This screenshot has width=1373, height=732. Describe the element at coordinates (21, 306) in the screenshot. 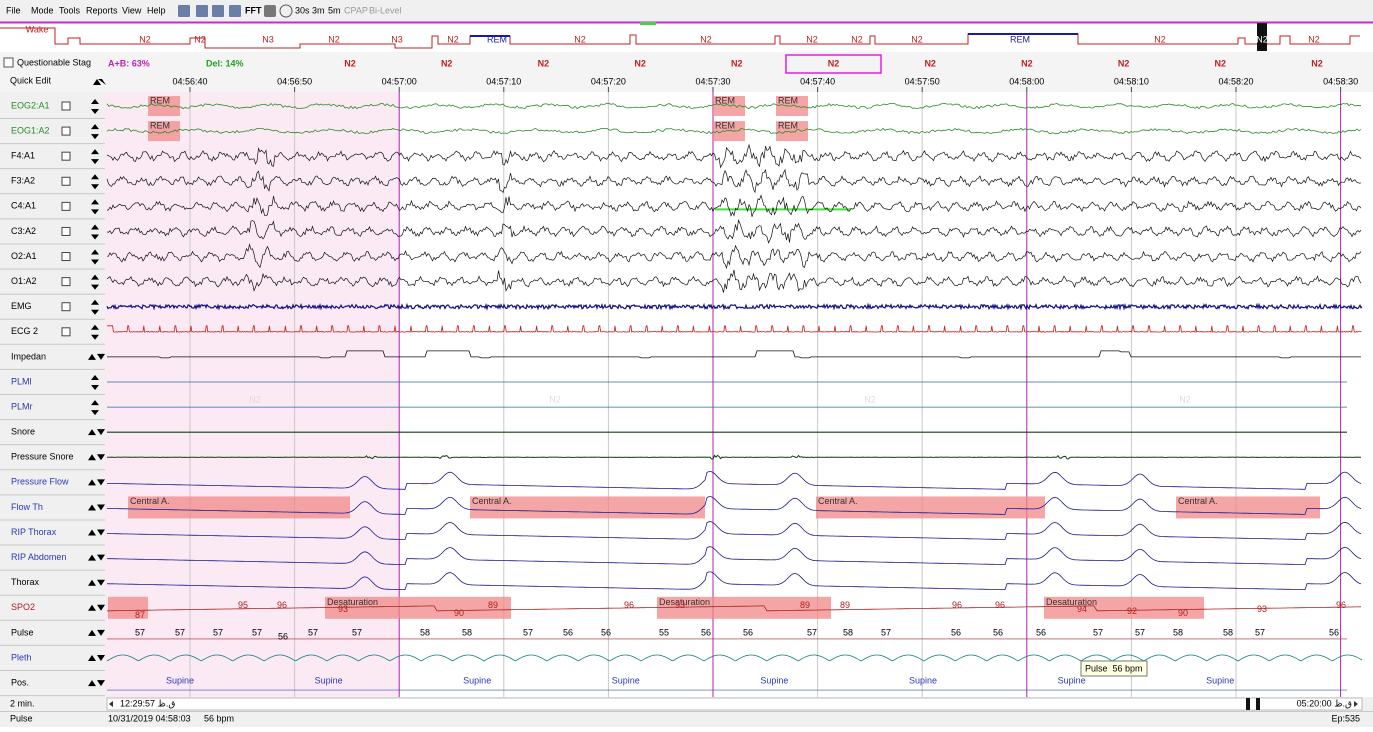

I see `channel-label: EMG` at that location.